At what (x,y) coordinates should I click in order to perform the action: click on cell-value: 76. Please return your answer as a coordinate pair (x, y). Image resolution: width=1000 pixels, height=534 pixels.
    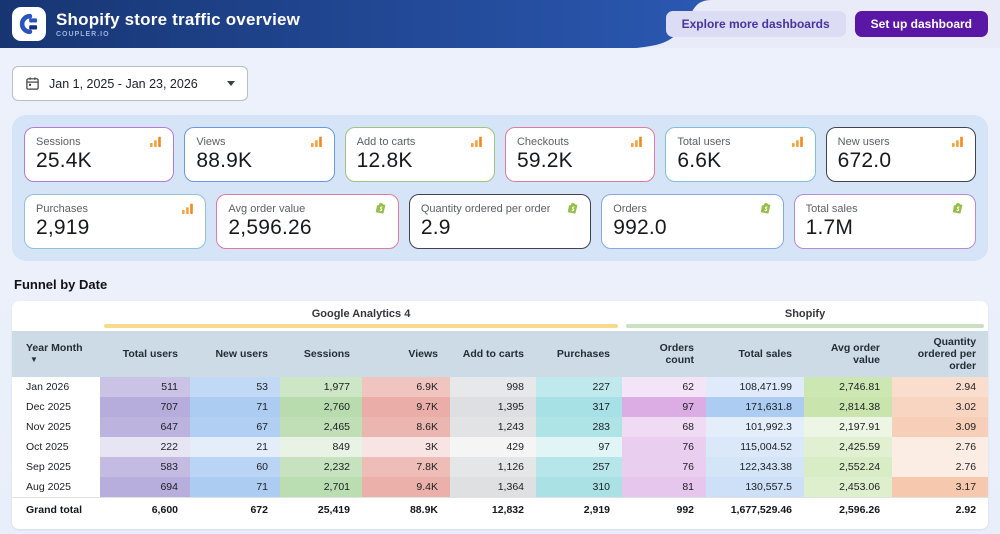
    Looking at the image, I should click on (664, 447).